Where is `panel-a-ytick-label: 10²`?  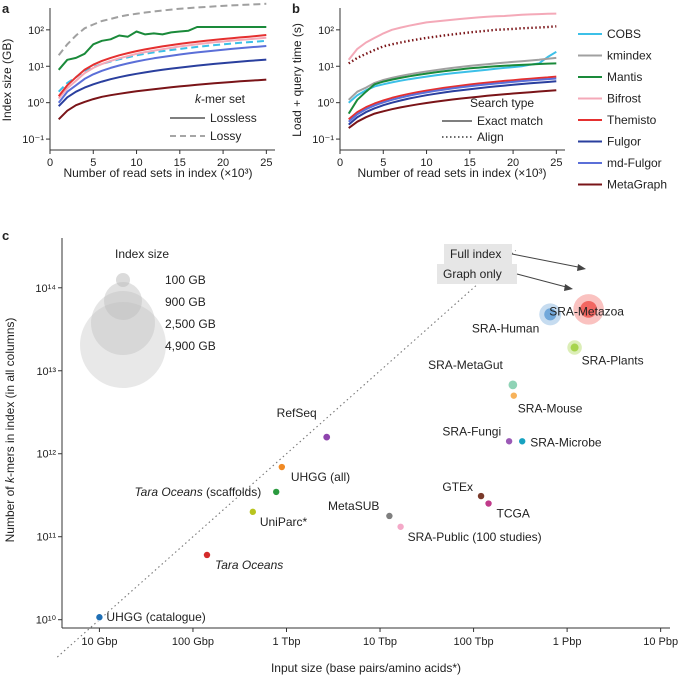 panel-a-ytick-label: 10² is located at coordinates (36, 31).